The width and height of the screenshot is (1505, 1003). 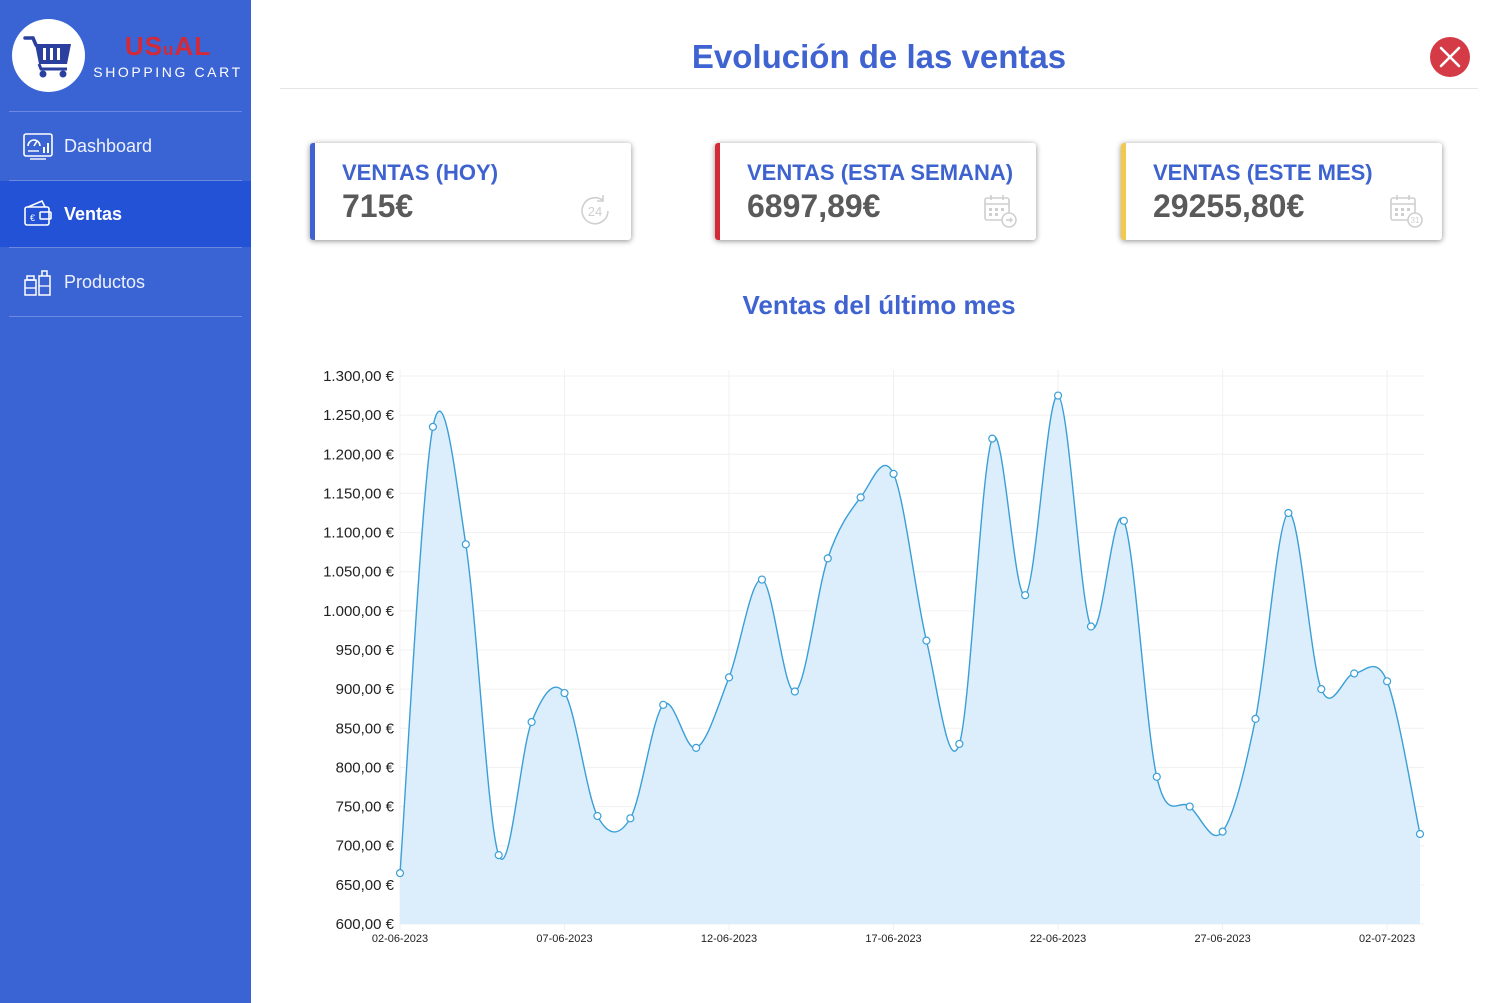 I want to click on brand-name: USuAL, so click(x=168, y=46).